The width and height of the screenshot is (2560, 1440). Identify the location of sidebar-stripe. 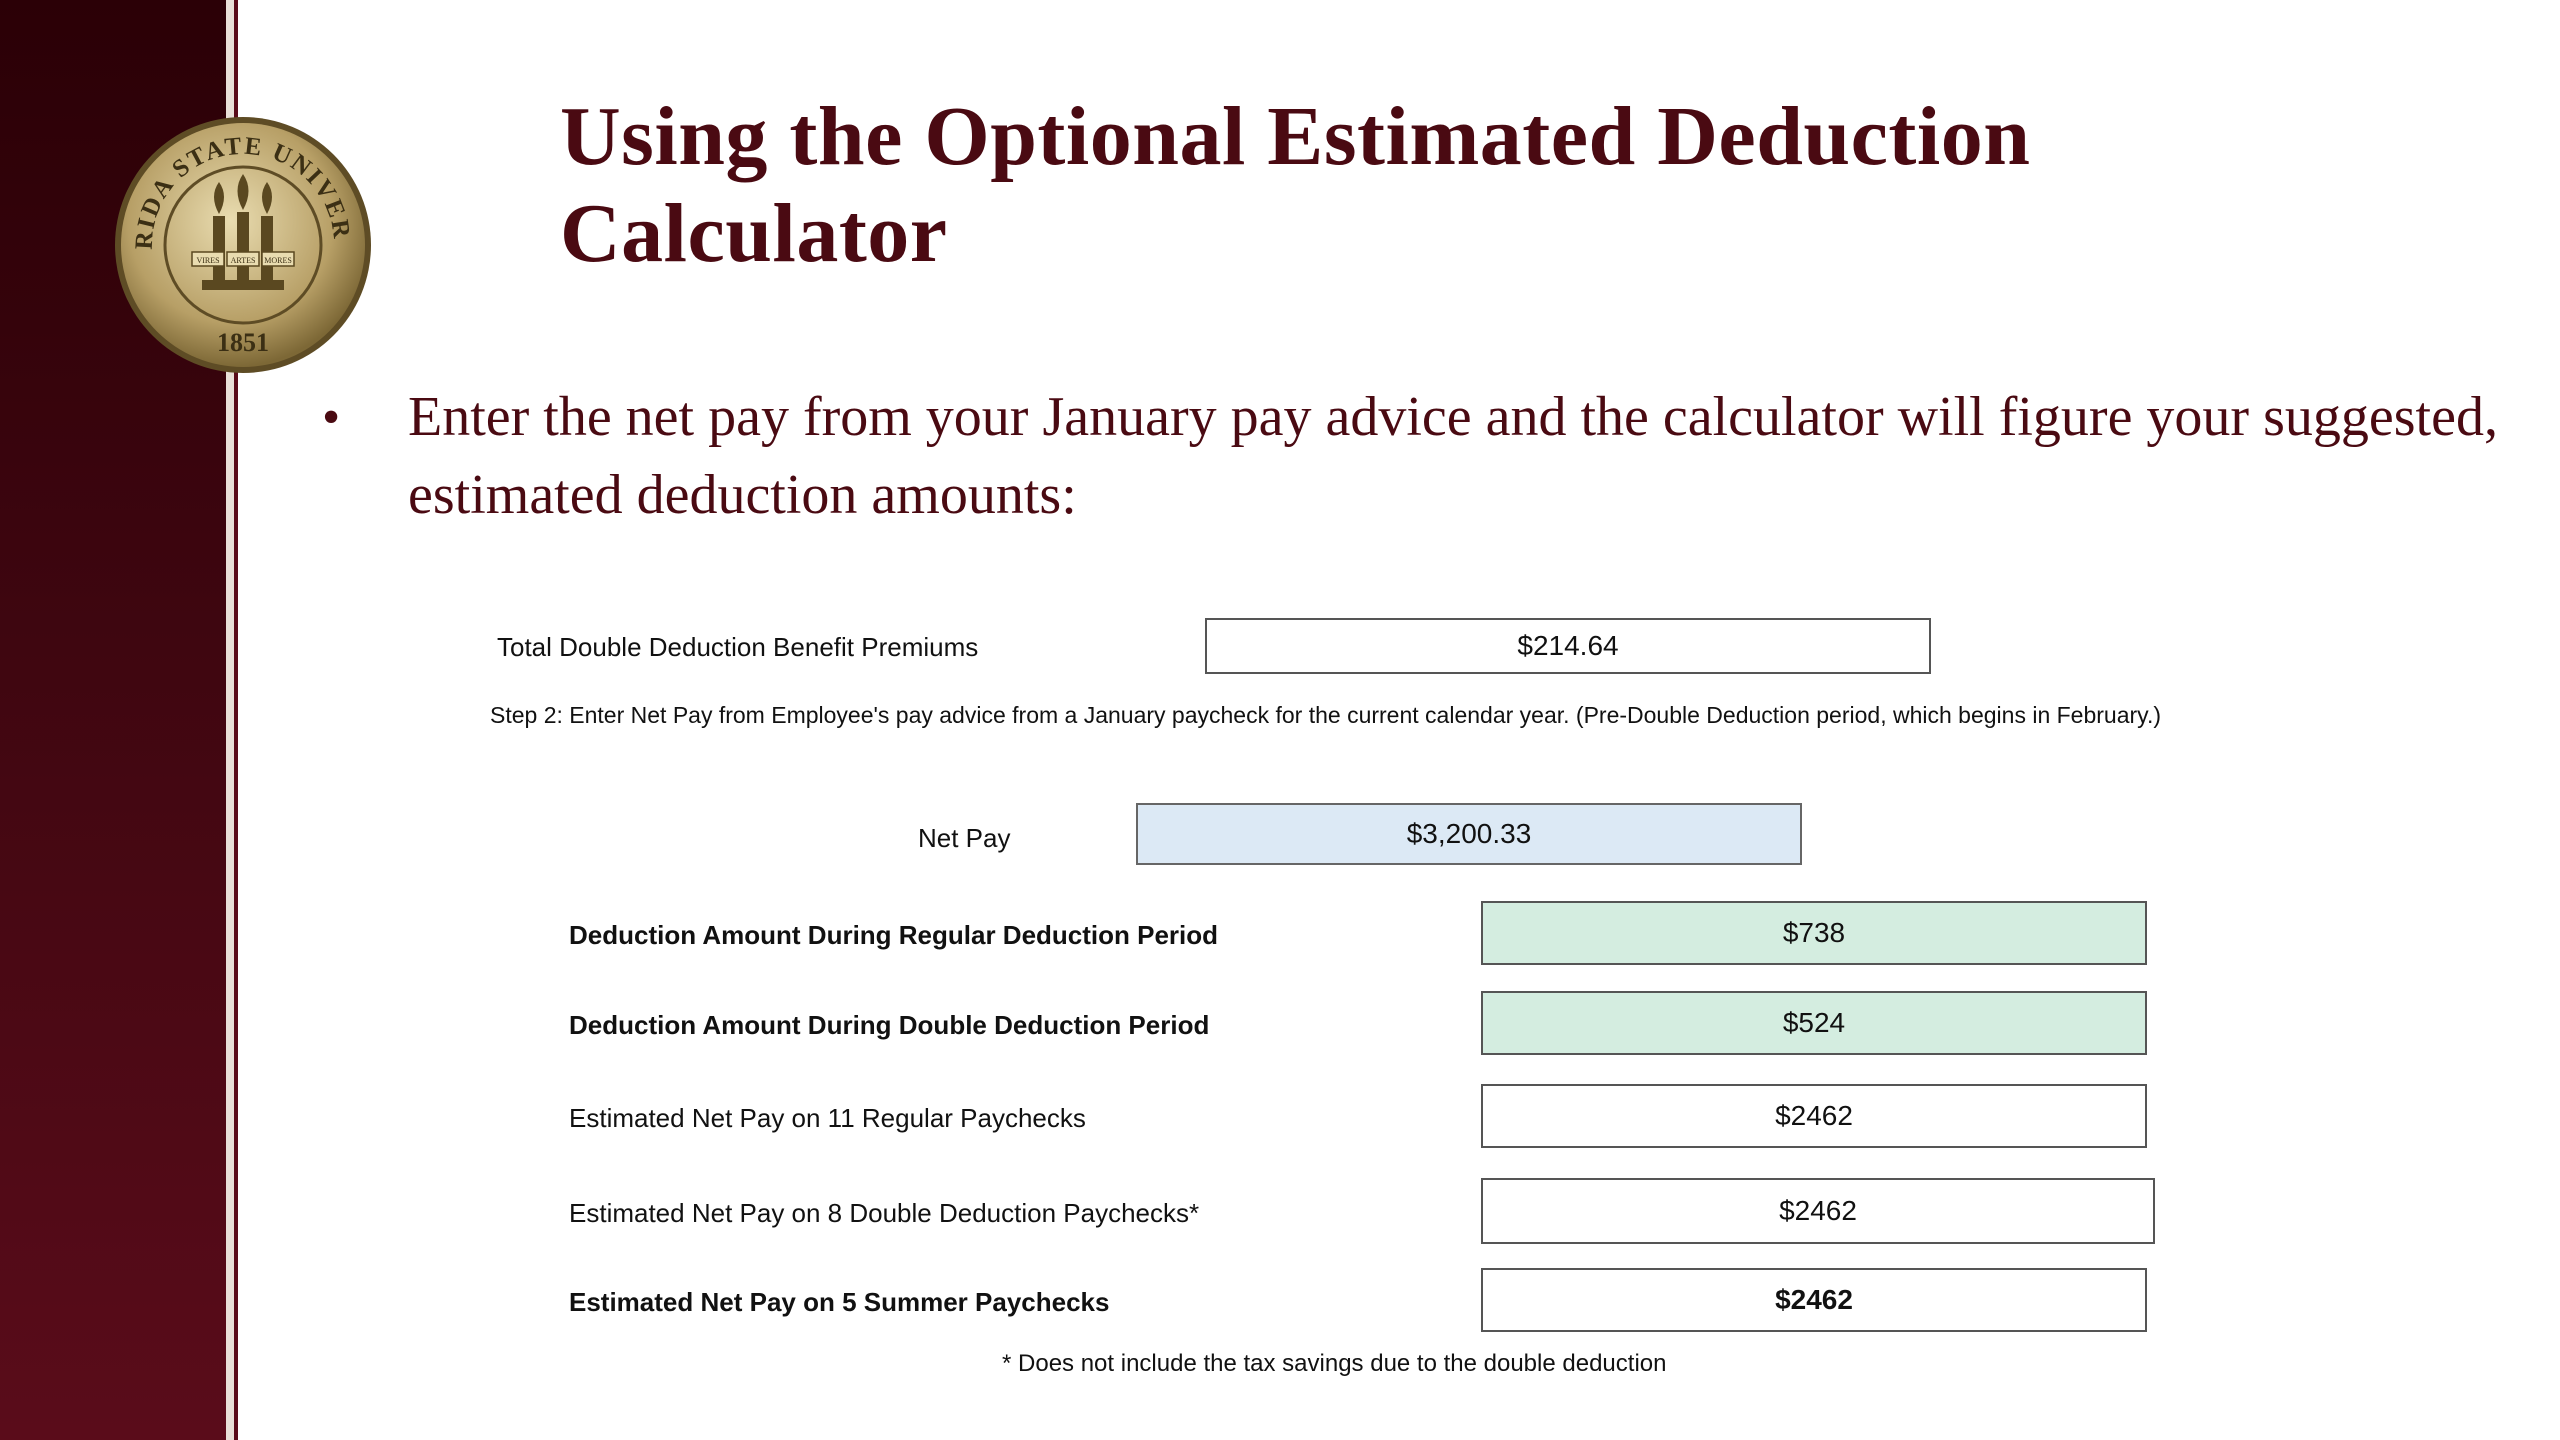
(230, 720).